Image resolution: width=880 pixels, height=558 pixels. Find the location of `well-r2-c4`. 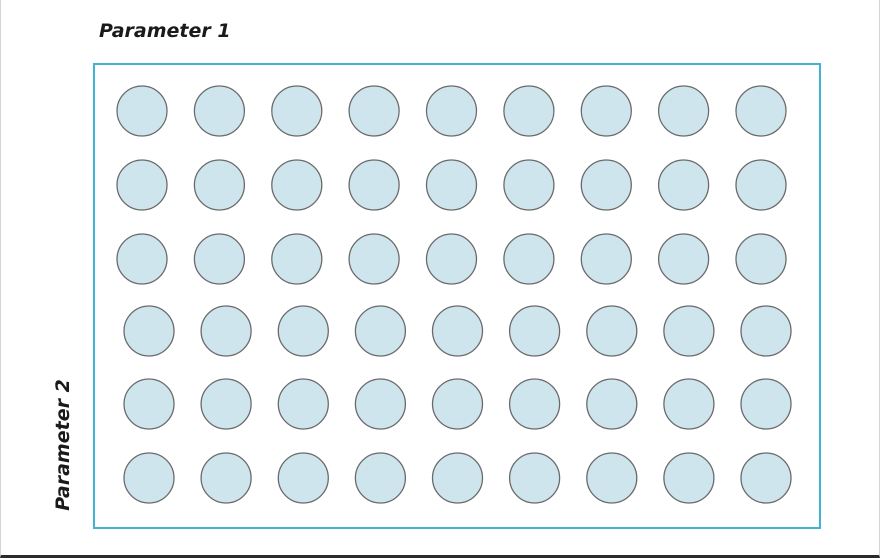

well-r2-c4 is located at coordinates (374, 185).